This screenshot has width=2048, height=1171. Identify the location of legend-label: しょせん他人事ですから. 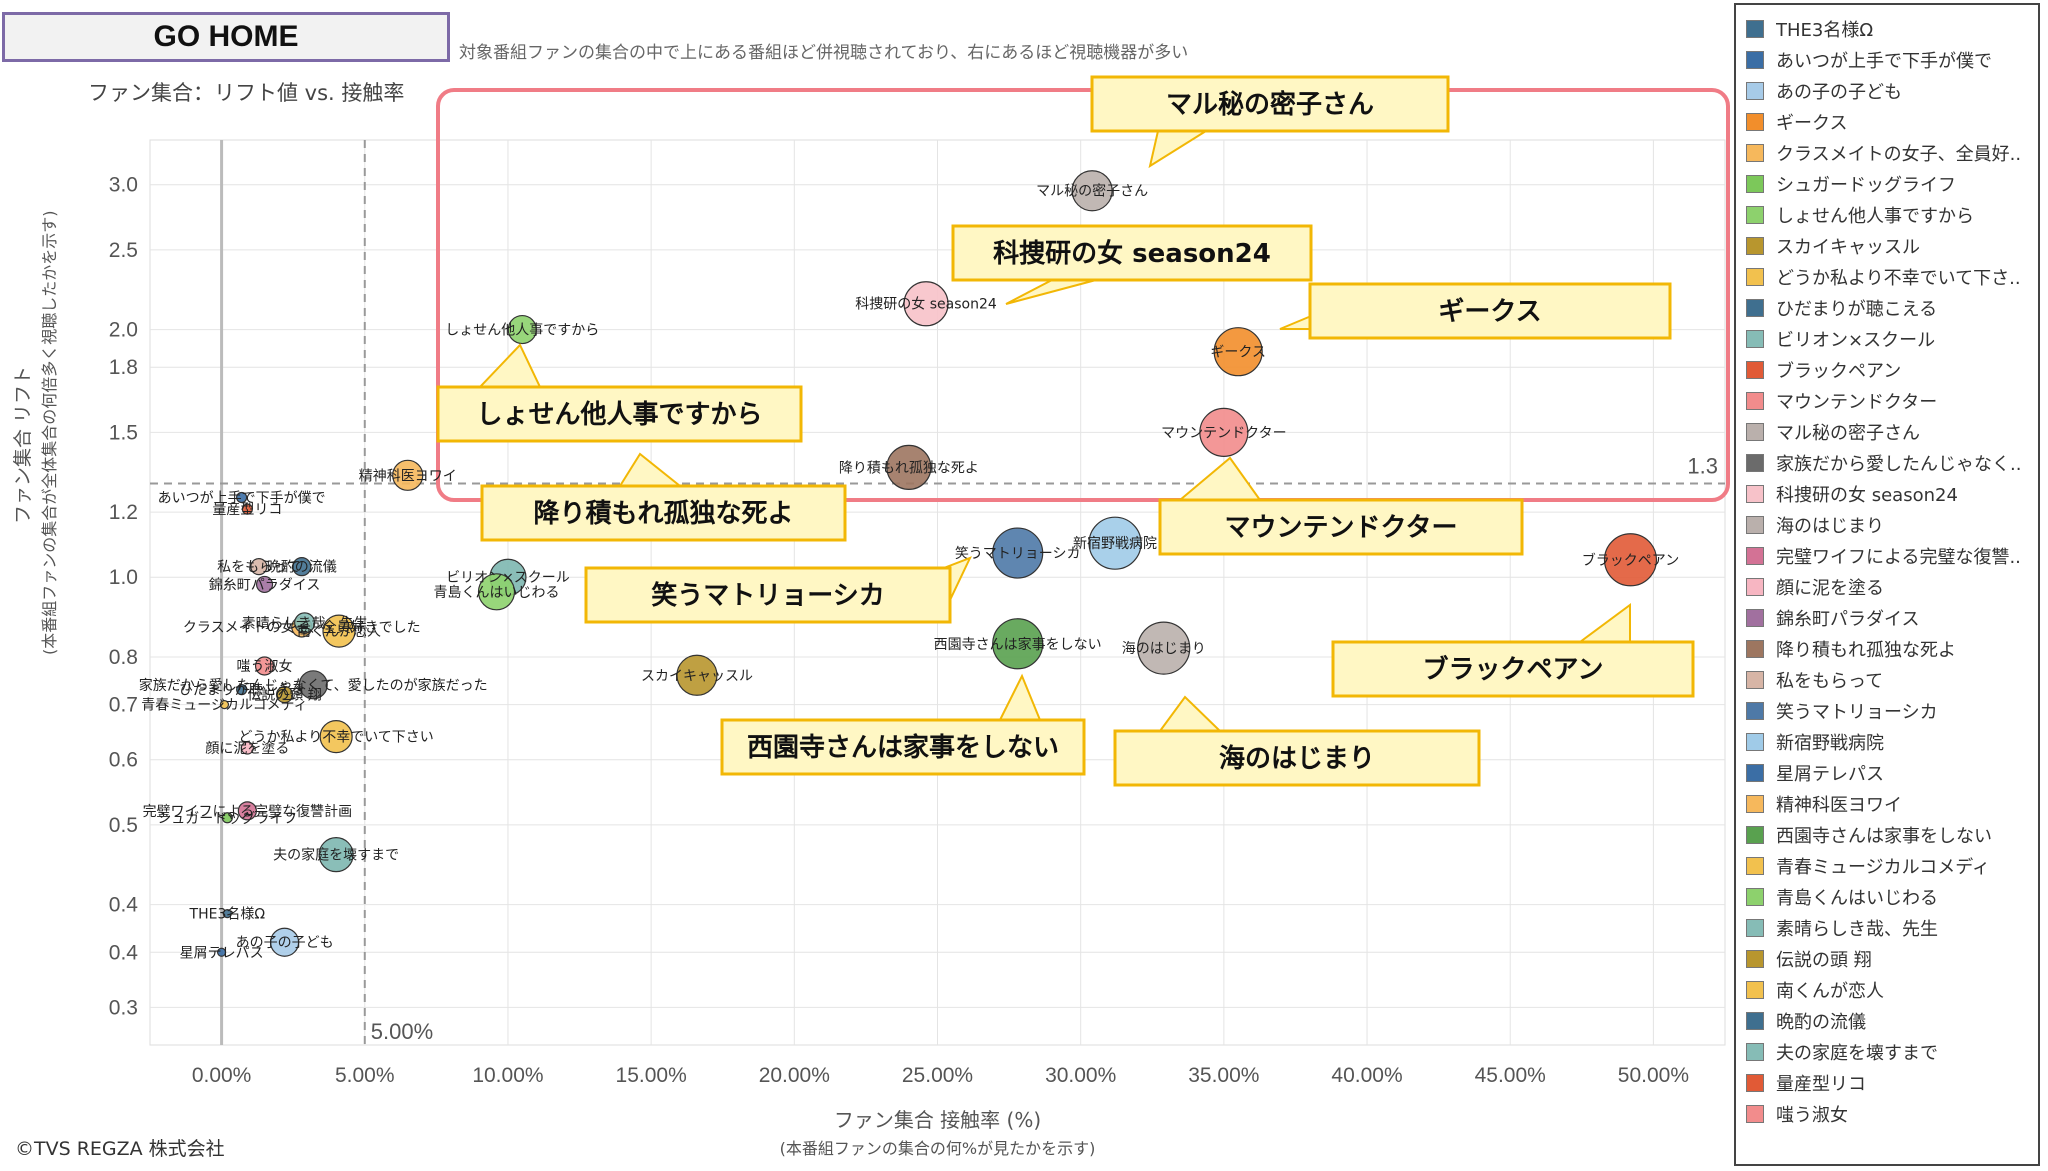
(1875, 216).